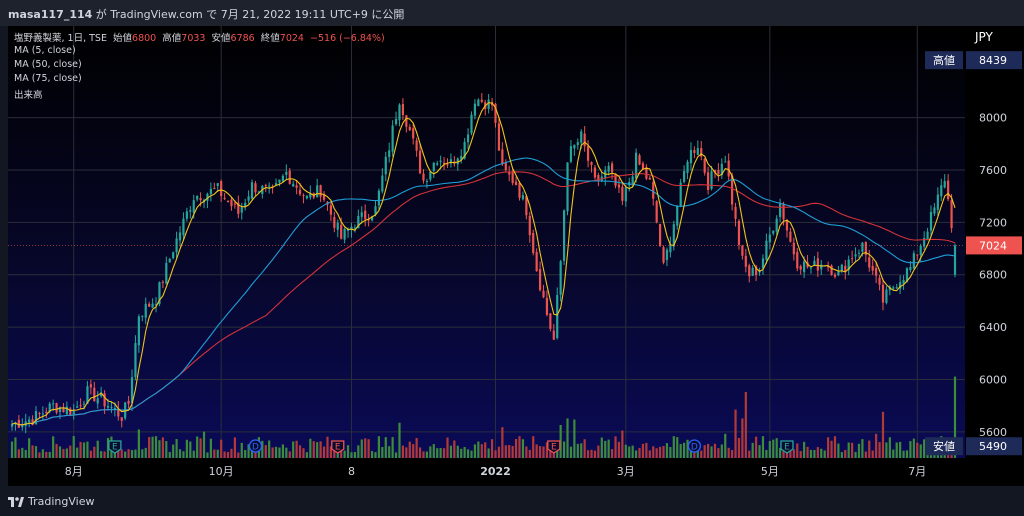  Describe the element at coordinates (48, 78) in the screenshot. I see `legend-ma75: MA (75, close)` at that location.